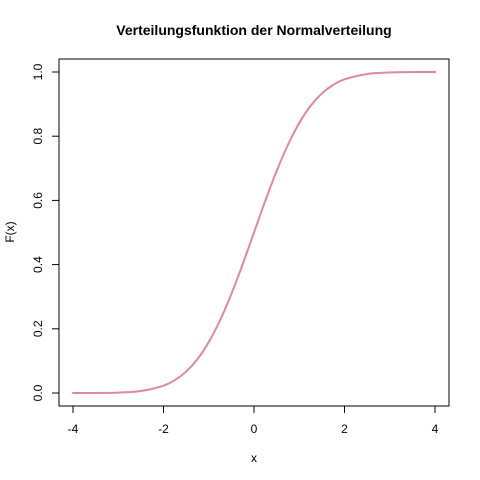 The image size is (480, 480). I want to click on y-tick-label: 0.6, so click(38, 200).